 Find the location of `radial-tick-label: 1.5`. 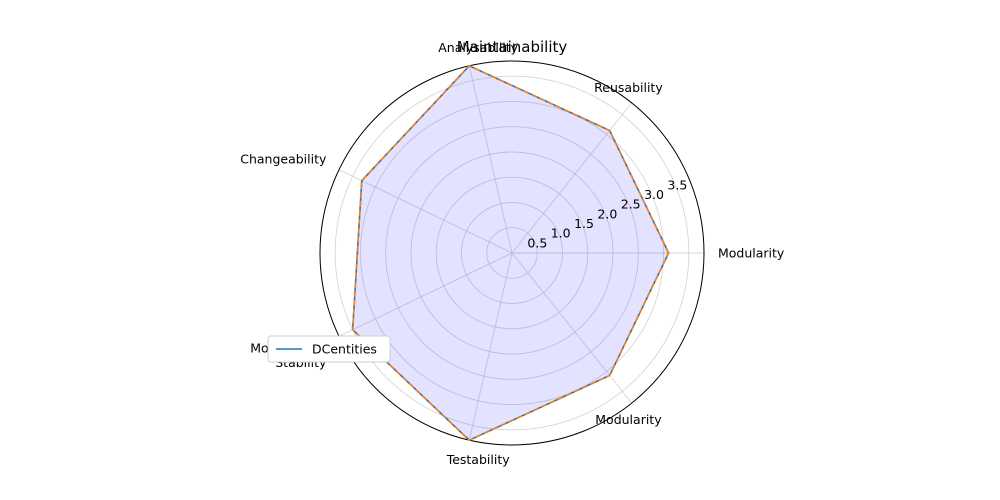

radial-tick-label: 1.5 is located at coordinates (584, 223).